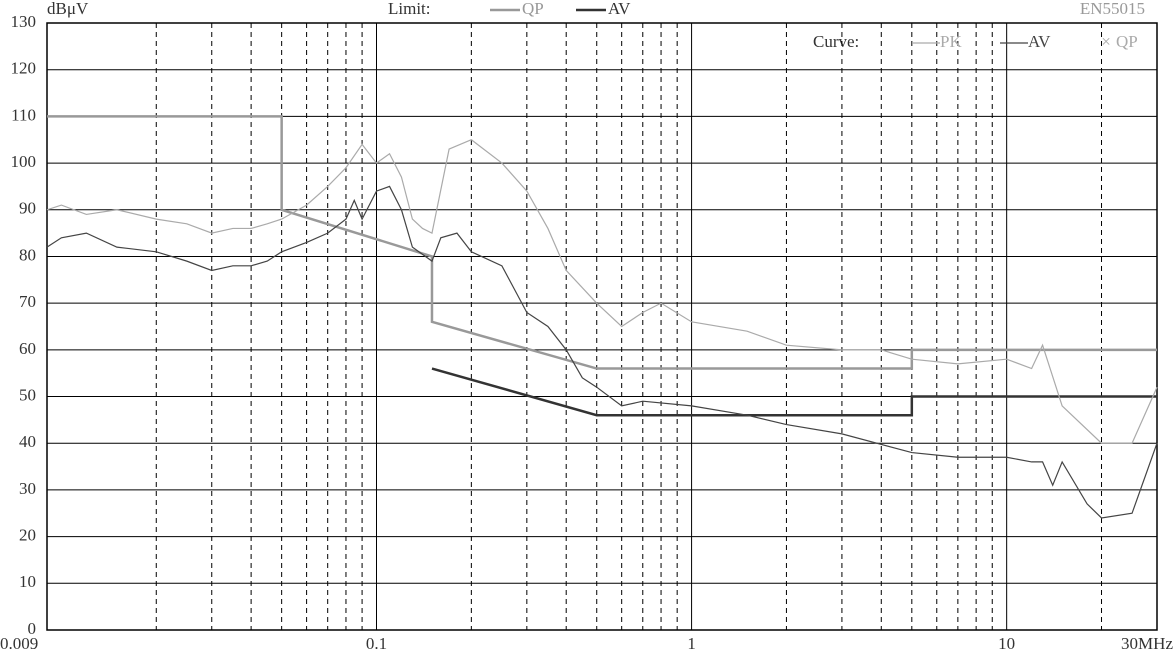 Image resolution: width=1174 pixels, height=654 pixels. What do you see at coordinates (794, 392) in the screenshot?
I see `limit-line` at bounding box center [794, 392].